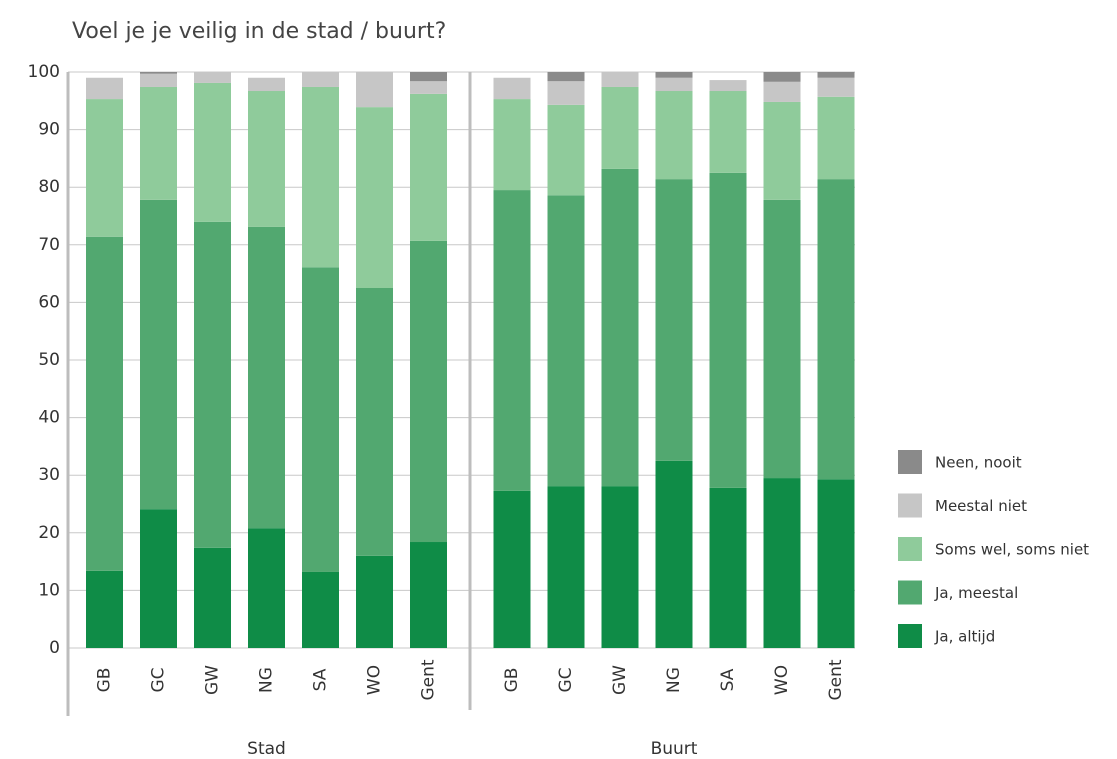 The width and height of the screenshot is (1117, 759). What do you see at coordinates (49, 590) in the screenshot?
I see `y-tick-label: 10` at bounding box center [49, 590].